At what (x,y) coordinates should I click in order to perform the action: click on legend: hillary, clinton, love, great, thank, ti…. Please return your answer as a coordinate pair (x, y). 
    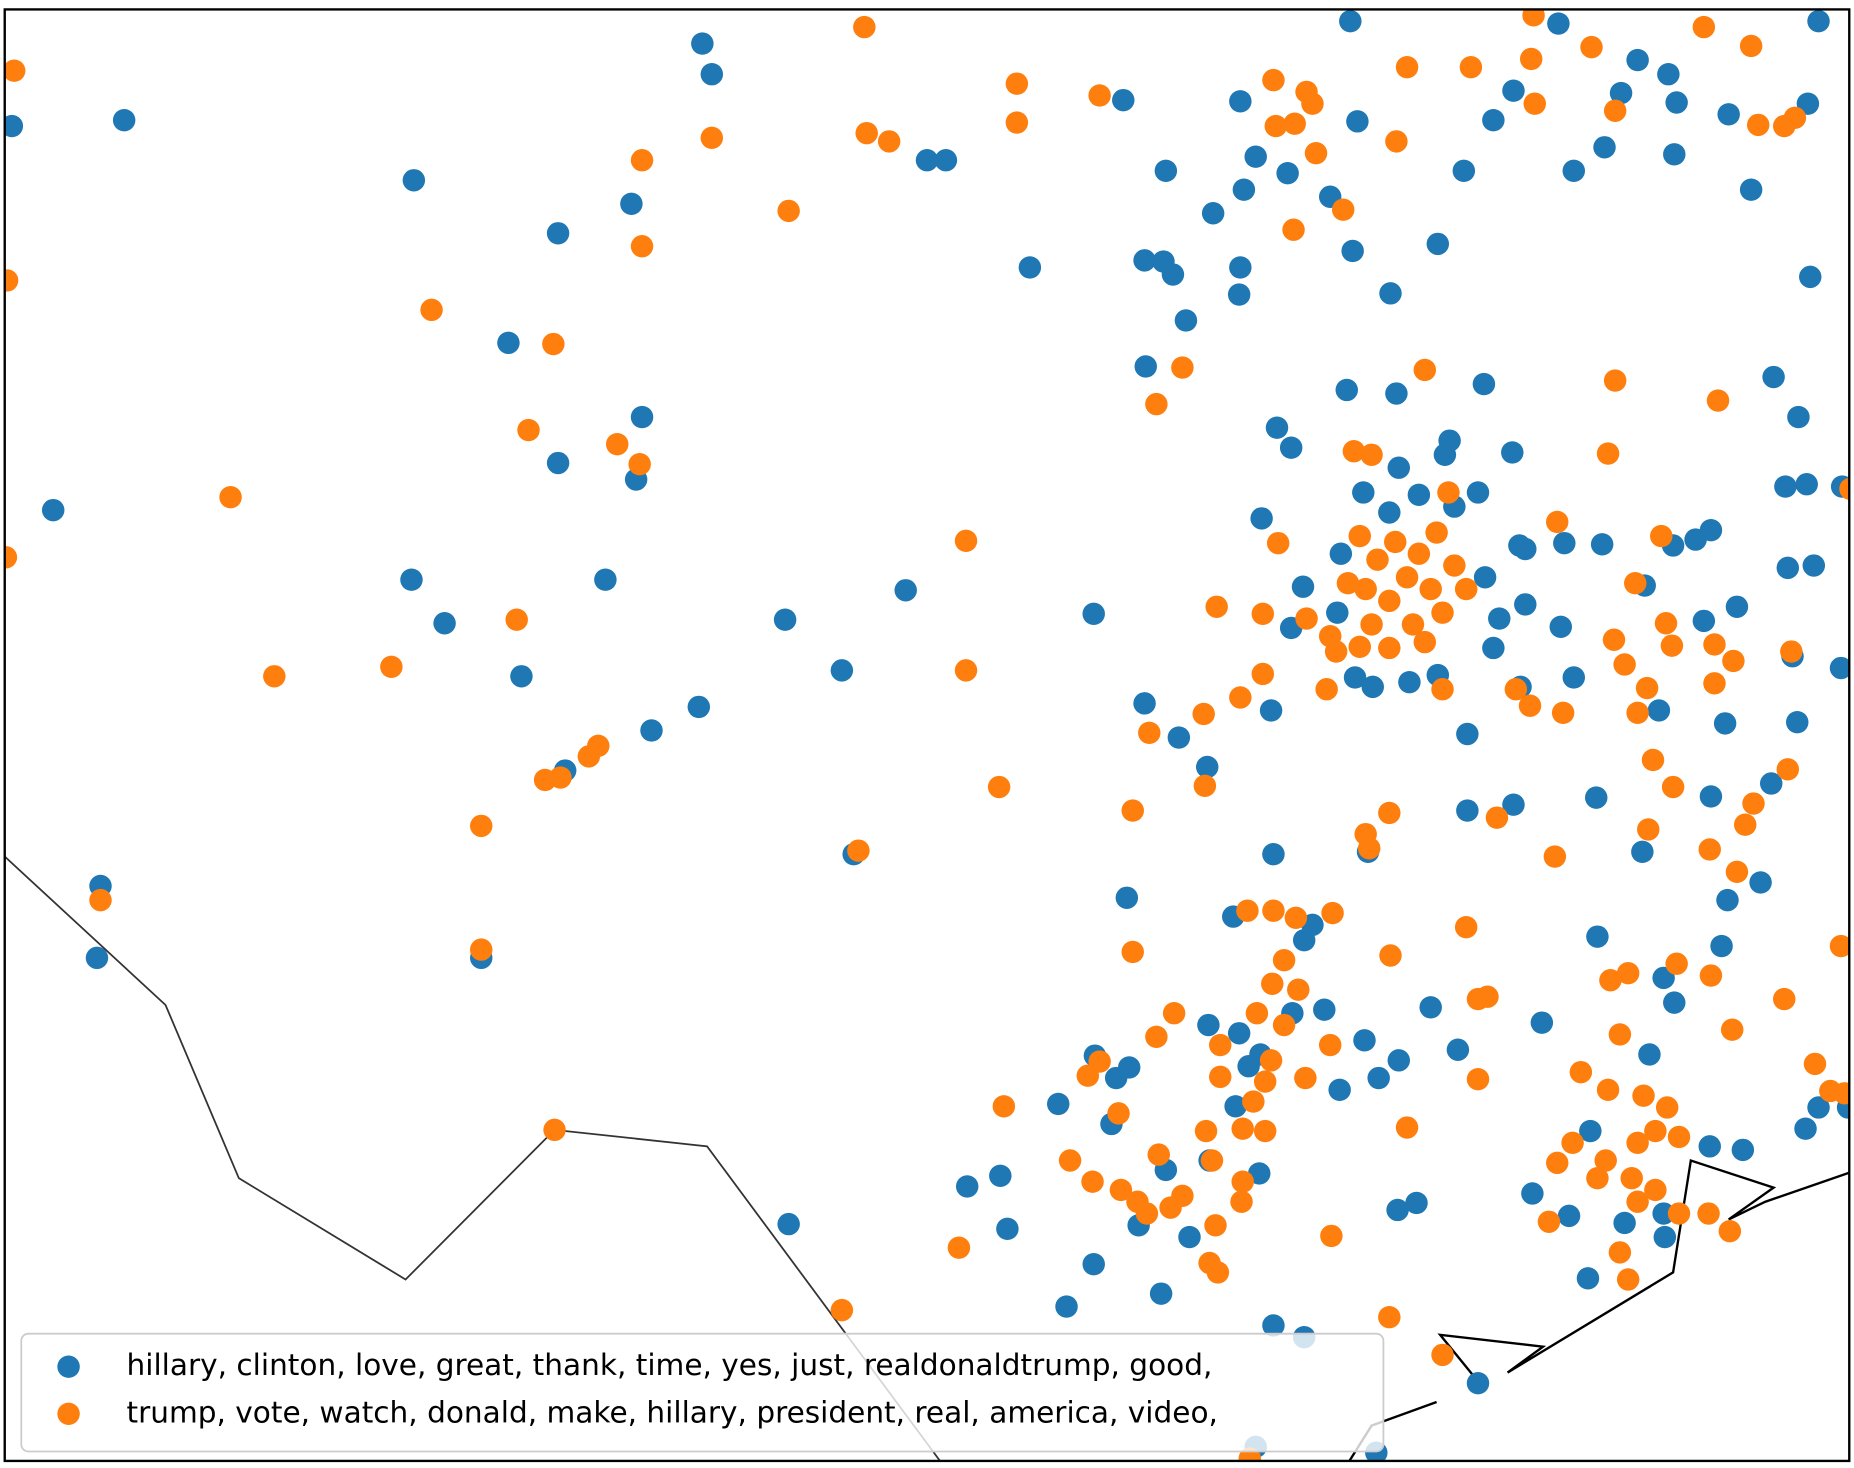
    Looking at the image, I should click on (702, 1392).